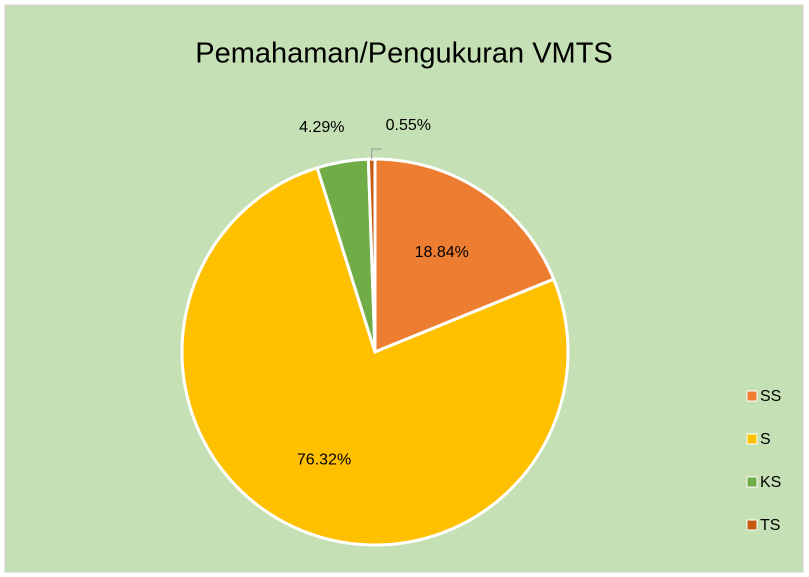 The height and width of the screenshot is (577, 809). Describe the element at coordinates (442, 252) in the screenshot. I see `data-label: 18.84%` at that location.